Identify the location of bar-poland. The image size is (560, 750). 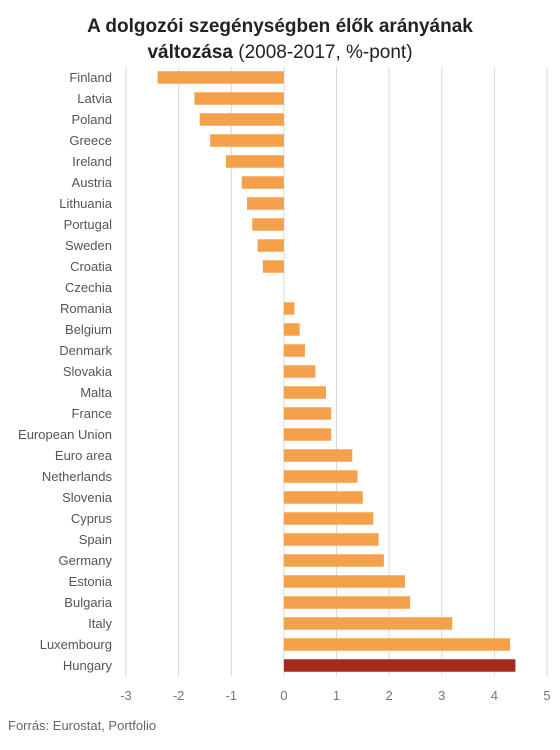
(241, 119).